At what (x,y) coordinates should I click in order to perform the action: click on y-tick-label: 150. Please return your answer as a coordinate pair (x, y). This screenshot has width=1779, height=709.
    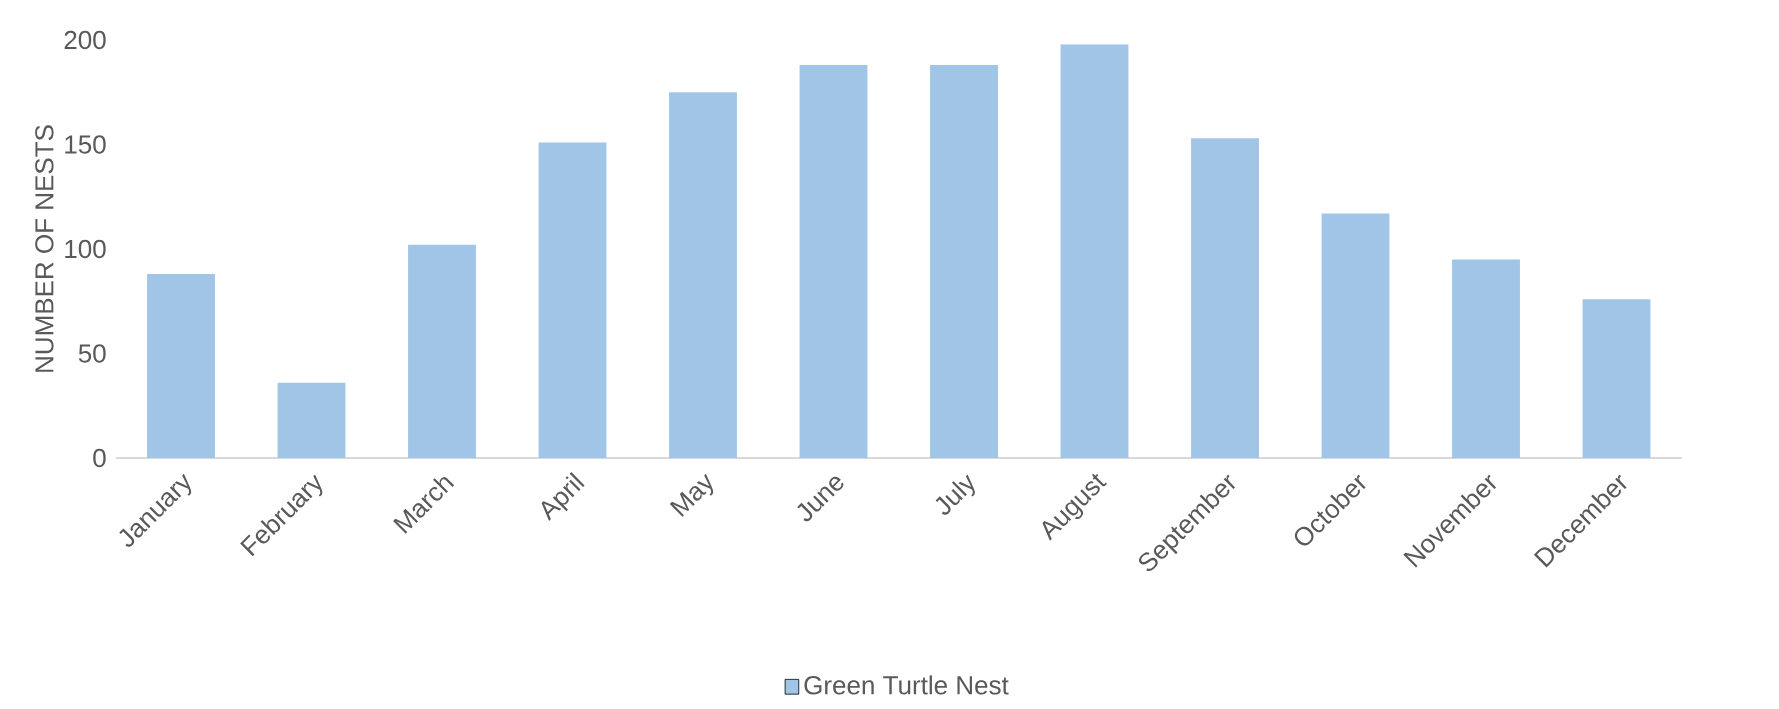
    Looking at the image, I should click on (85, 144).